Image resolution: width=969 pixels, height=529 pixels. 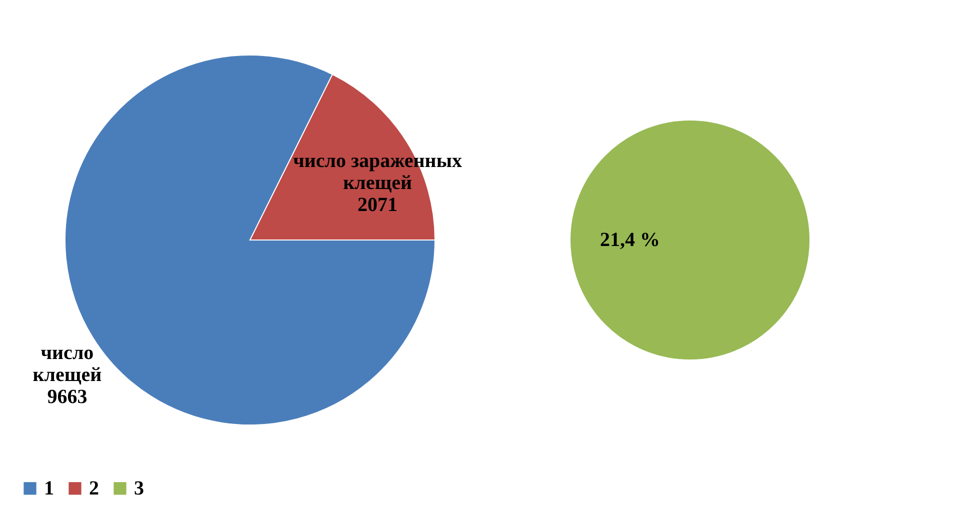 What do you see at coordinates (67, 375) in the screenshot?
I see `data-label: число клещей 9663` at bounding box center [67, 375].